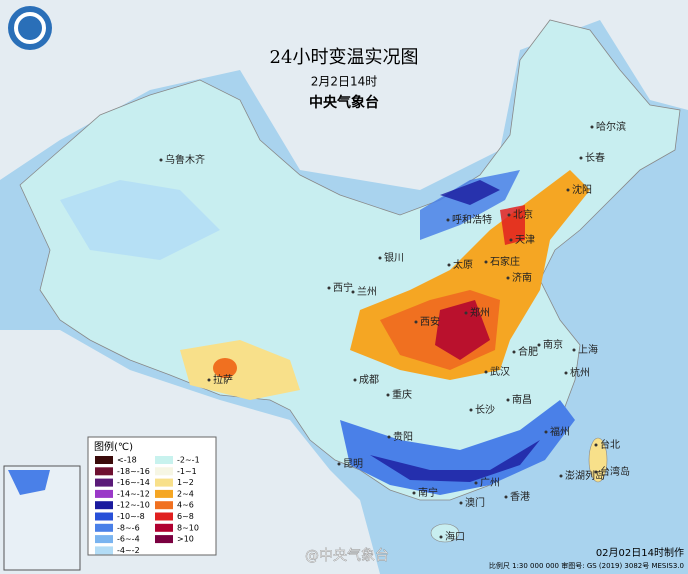  Describe the element at coordinates (185, 539) in the screenshot. I see `legend-label: >10` at that location.